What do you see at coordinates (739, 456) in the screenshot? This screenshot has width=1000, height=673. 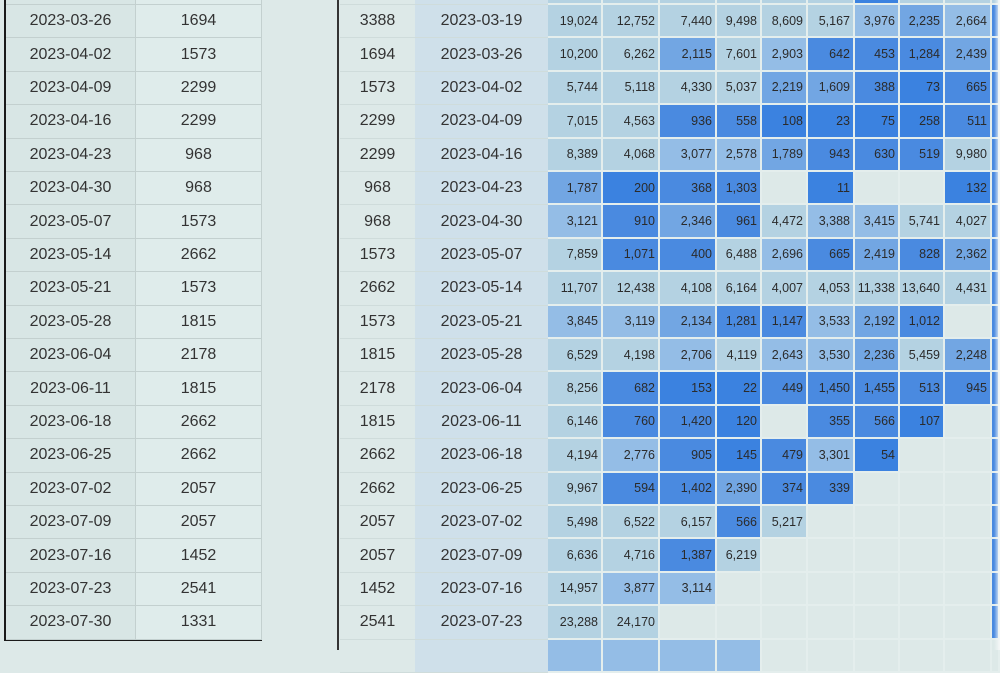 I see `heatmap-cell: 145` at bounding box center [739, 456].